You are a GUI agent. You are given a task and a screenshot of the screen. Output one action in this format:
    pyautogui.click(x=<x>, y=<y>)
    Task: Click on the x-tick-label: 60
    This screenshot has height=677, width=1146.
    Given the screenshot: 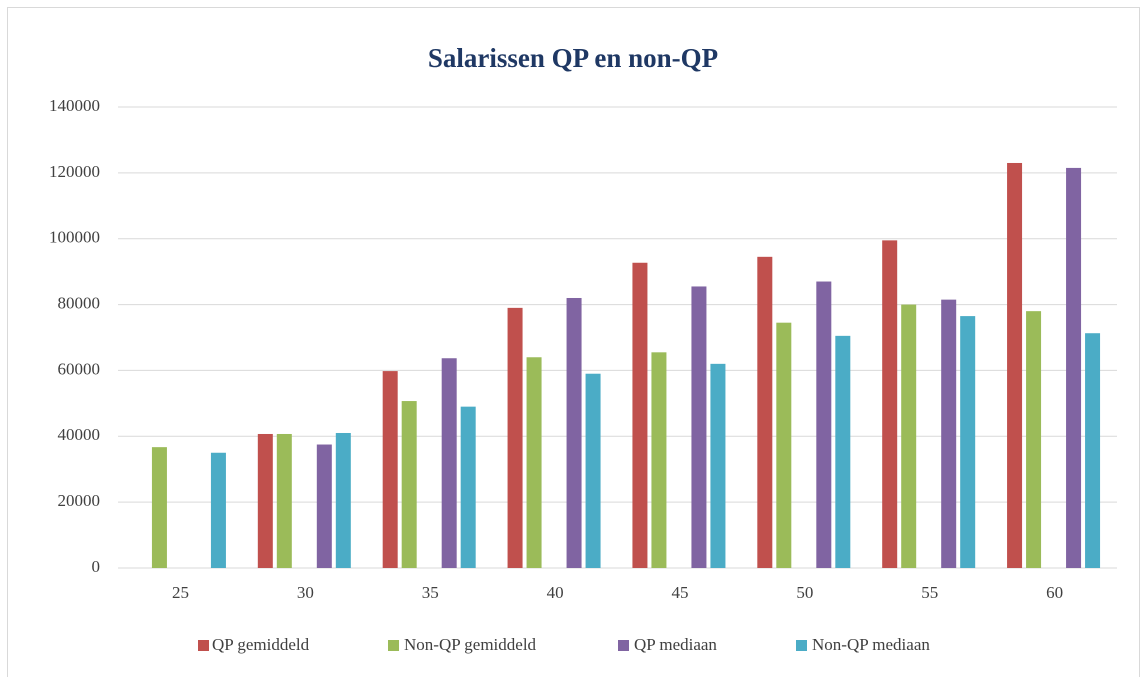 What is the action you would take?
    pyautogui.click(x=1054, y=592)
    